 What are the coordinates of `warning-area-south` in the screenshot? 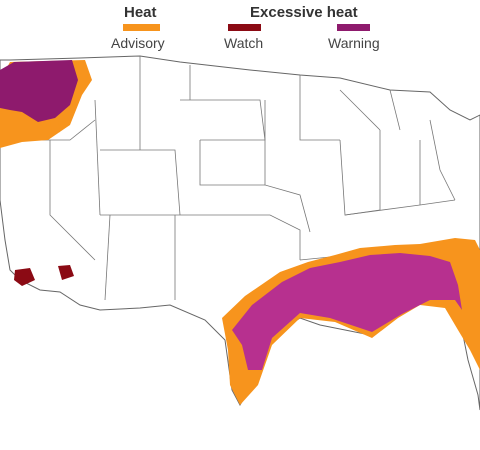 It's located at (347, 311).